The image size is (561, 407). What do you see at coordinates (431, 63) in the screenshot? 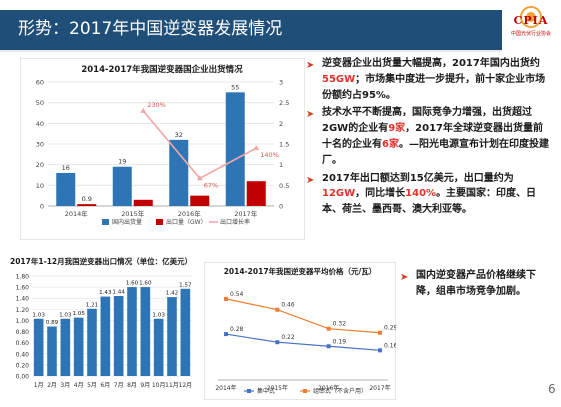
I see `bullet-text: 逆变器企业出货量大幅提高，2017年国内出货约` at bounding box center [431, 63].